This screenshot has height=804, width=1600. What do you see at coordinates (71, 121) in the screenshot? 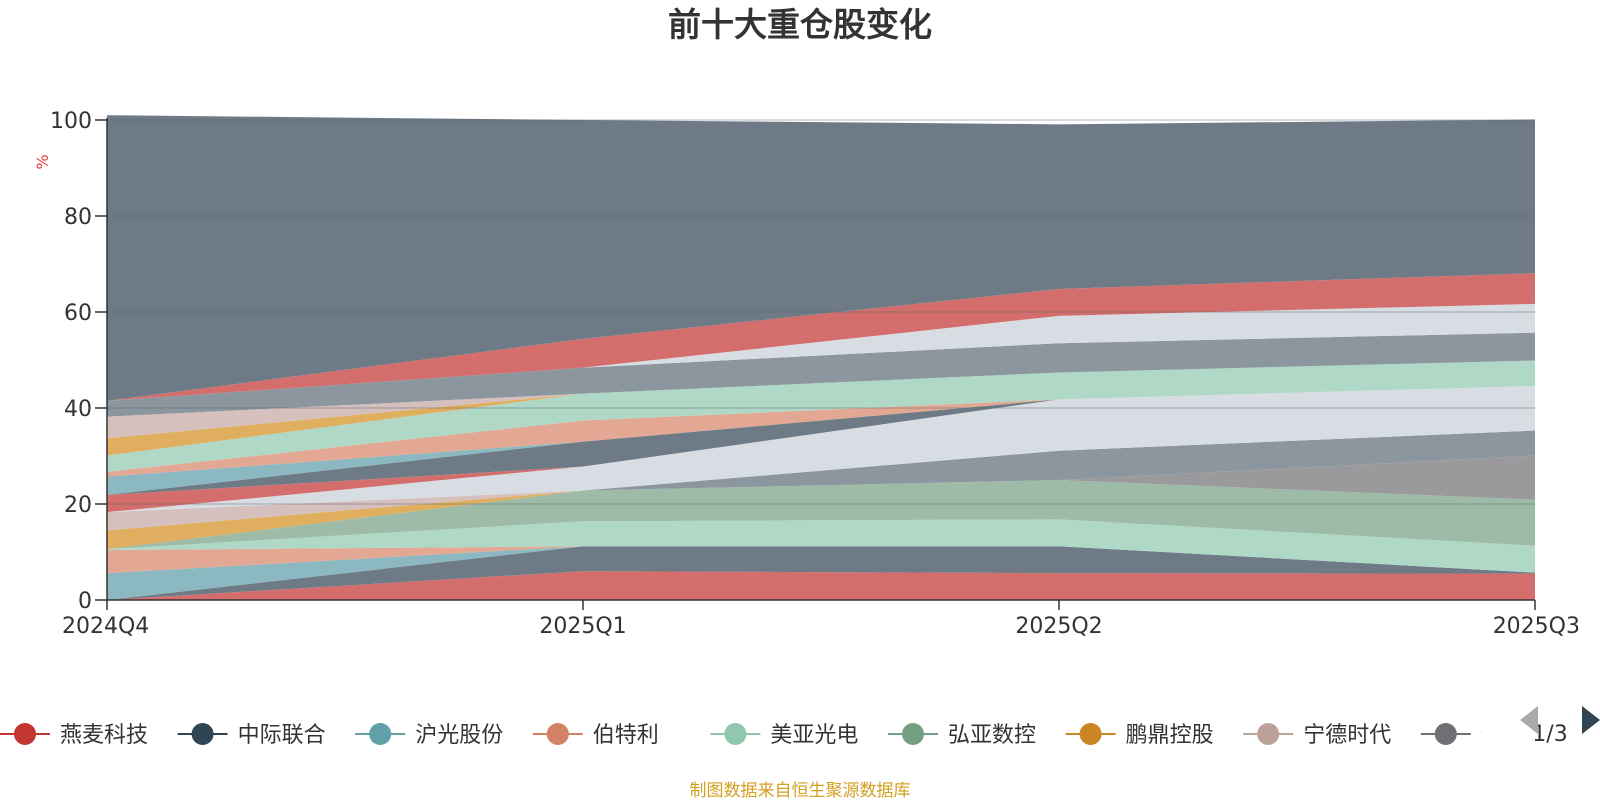
I see `y-tick-label-100: 100` at bounding box center [71, 121].